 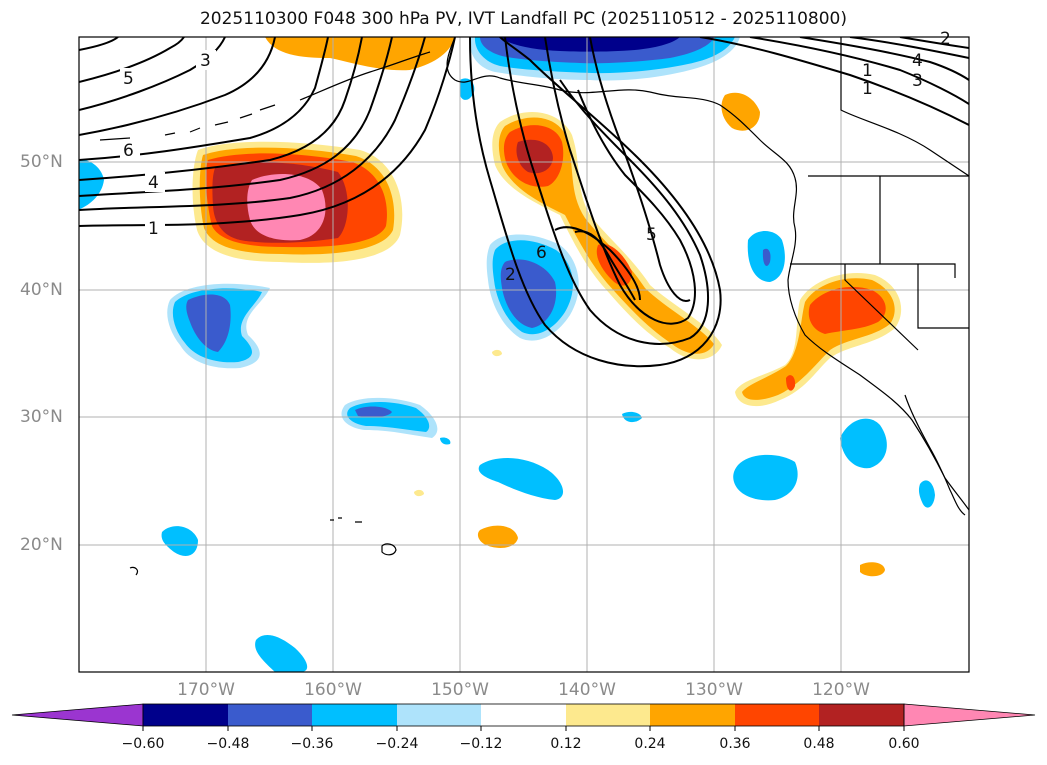 I want to click on colorbar-tick-label: 0.24, so click(x=650, y=744).